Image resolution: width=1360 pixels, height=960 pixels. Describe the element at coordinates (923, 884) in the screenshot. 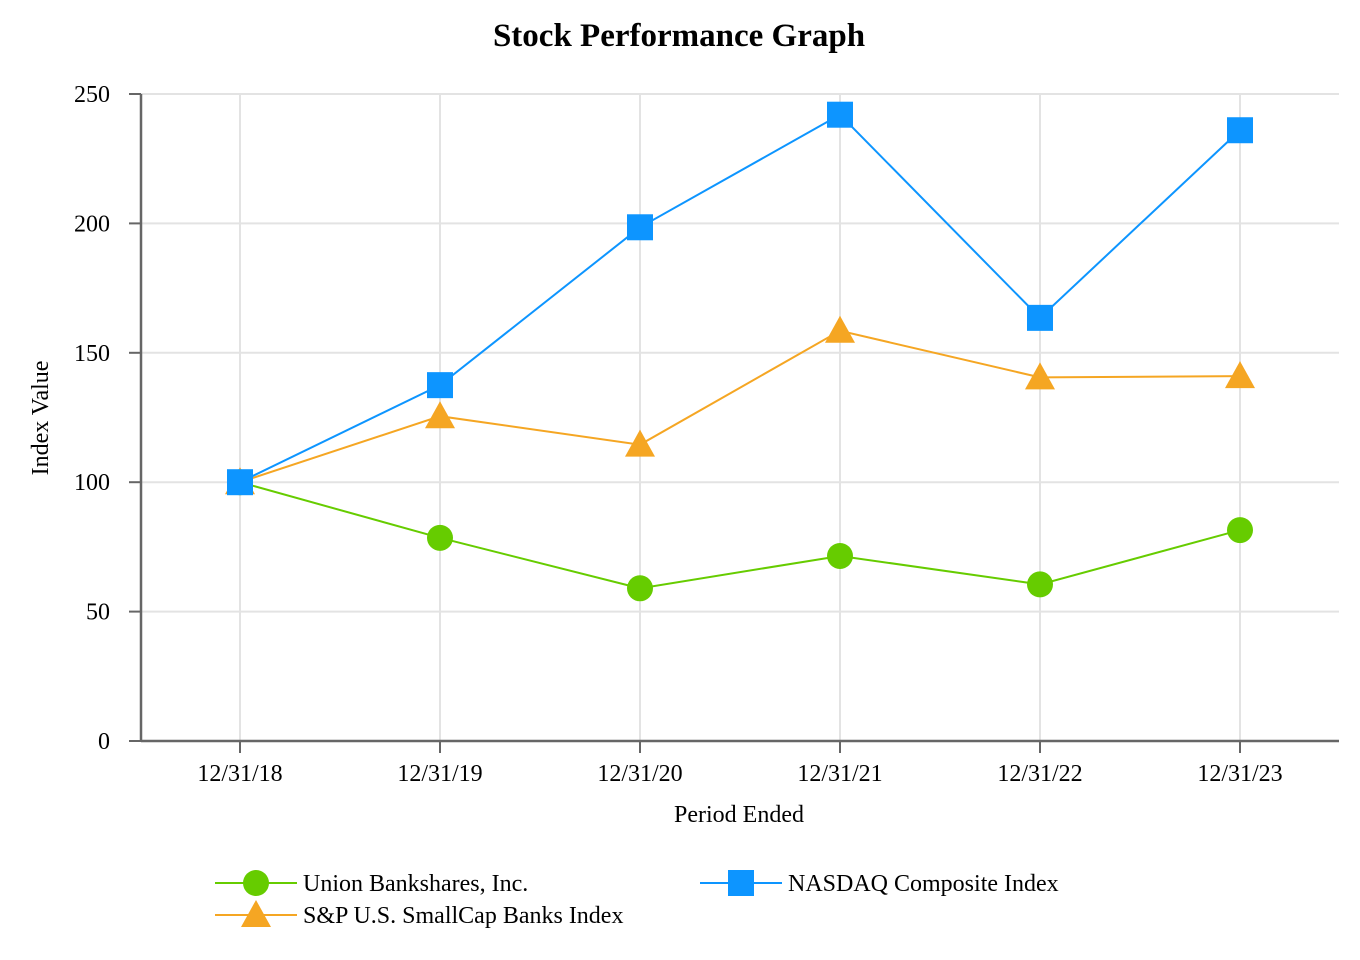

I see `legend-label: NASDAQ Composite Index` at that location.